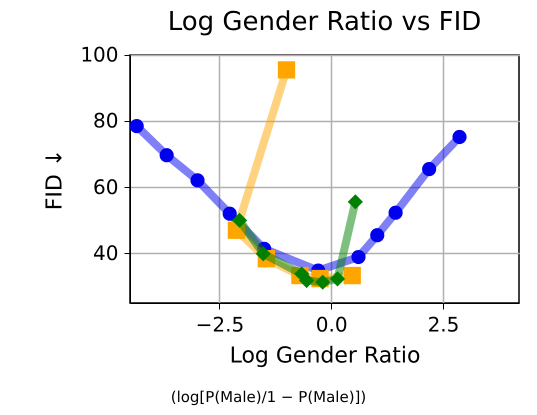  What do you see at coordinates (332, 324) in the screenshot?
I see `x-tick-label: 0.0` at bounding box center [332, 324].